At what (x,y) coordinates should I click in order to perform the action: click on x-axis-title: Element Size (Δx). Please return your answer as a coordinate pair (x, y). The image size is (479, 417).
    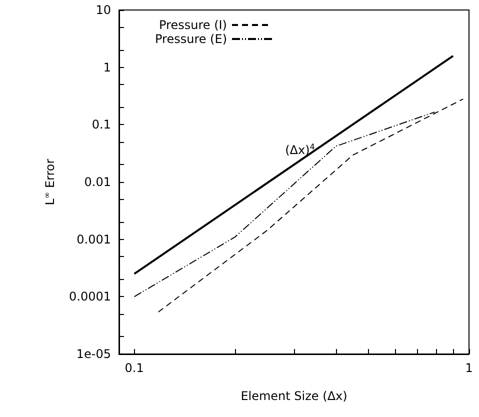
    Looking at the image, I should click on (294, 396).